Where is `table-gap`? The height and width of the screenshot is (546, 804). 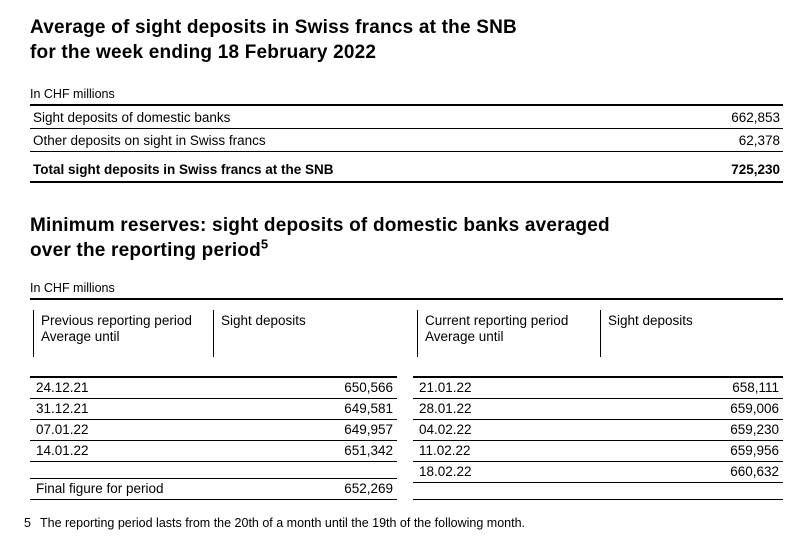 table-gap is located at coordinates (405, 438).